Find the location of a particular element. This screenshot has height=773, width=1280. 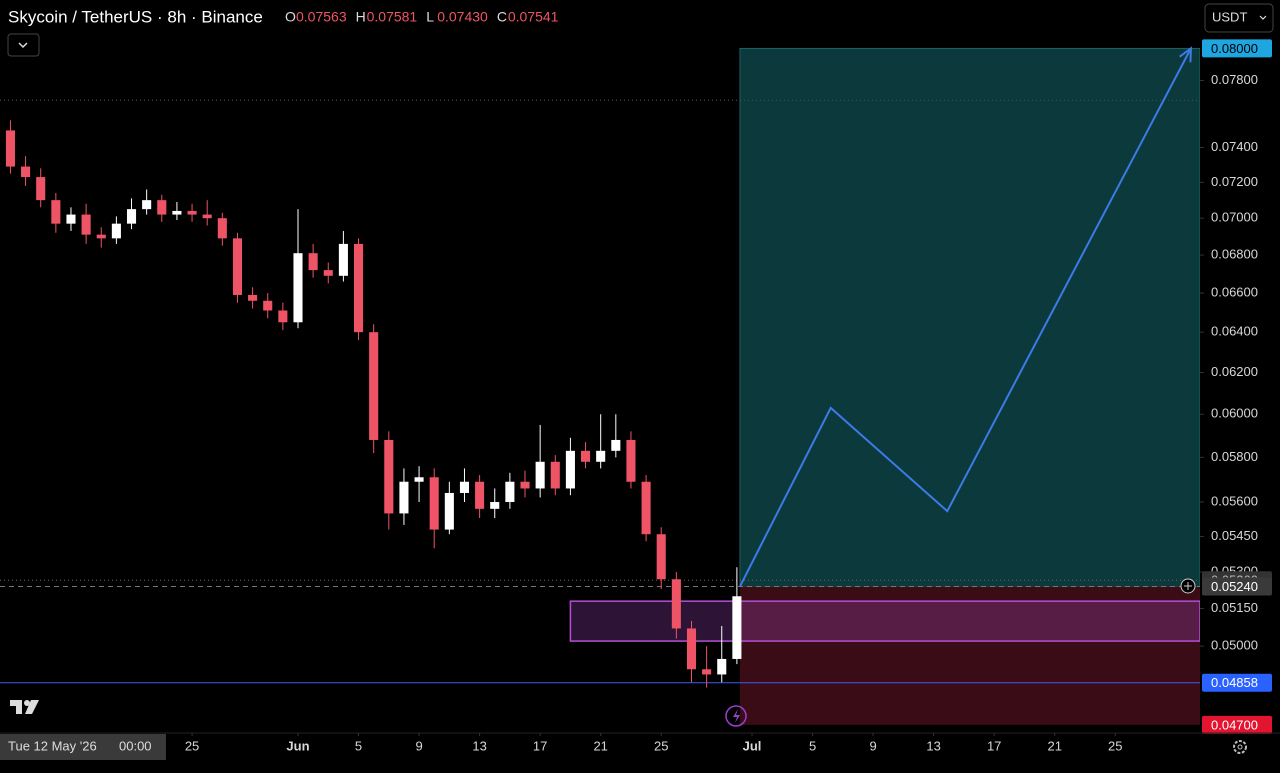

settings-hub is located at coordinates (1240, 747).